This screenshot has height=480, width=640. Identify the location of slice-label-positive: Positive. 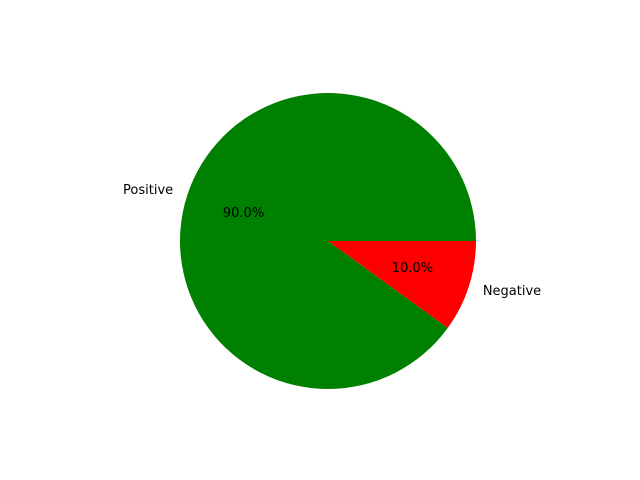
(148, 190).